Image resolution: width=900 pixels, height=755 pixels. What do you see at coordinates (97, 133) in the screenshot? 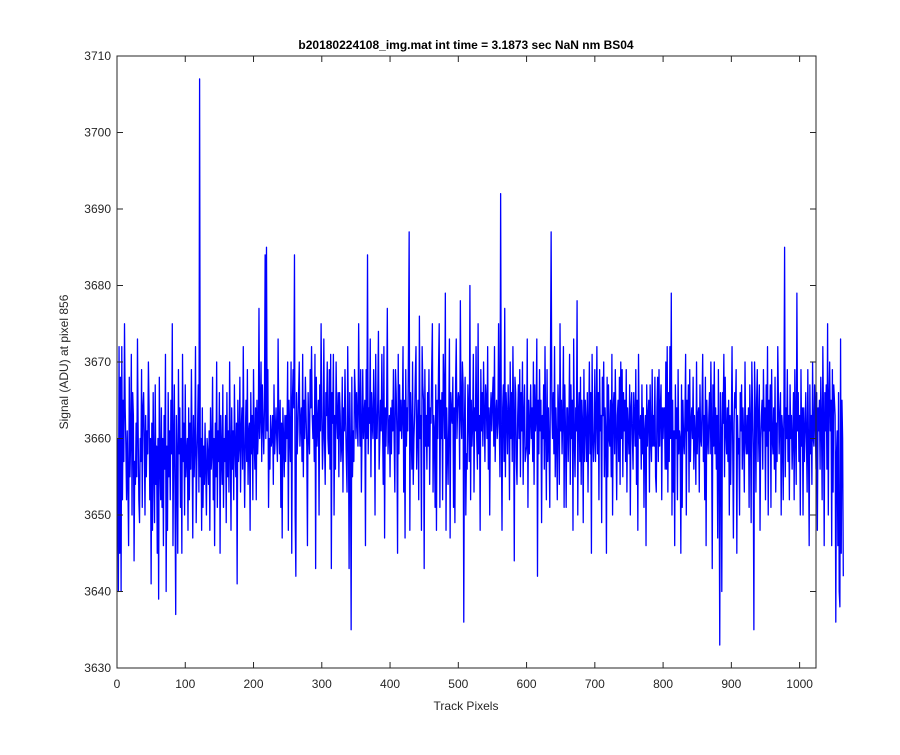
I see `y-tick-label: 3700` at bounding box center [97, 133].